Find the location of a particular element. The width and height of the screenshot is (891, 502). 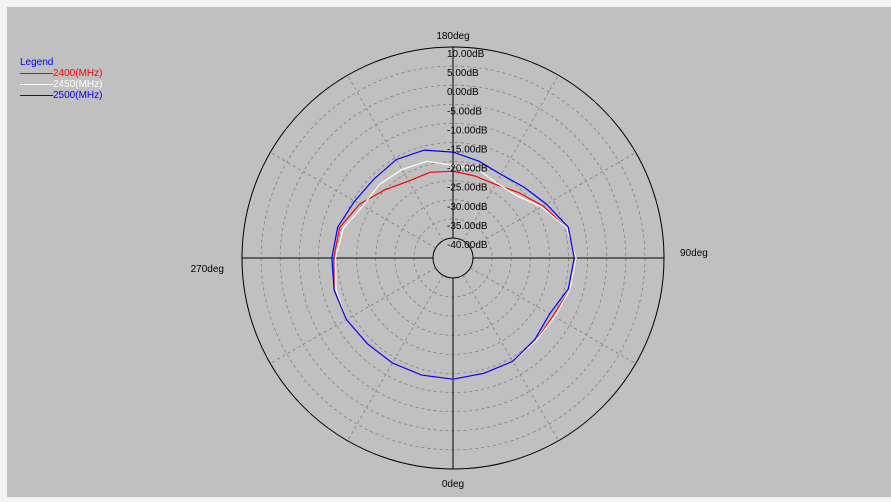

legend-title: Legend is located at coordinates (37, 62).